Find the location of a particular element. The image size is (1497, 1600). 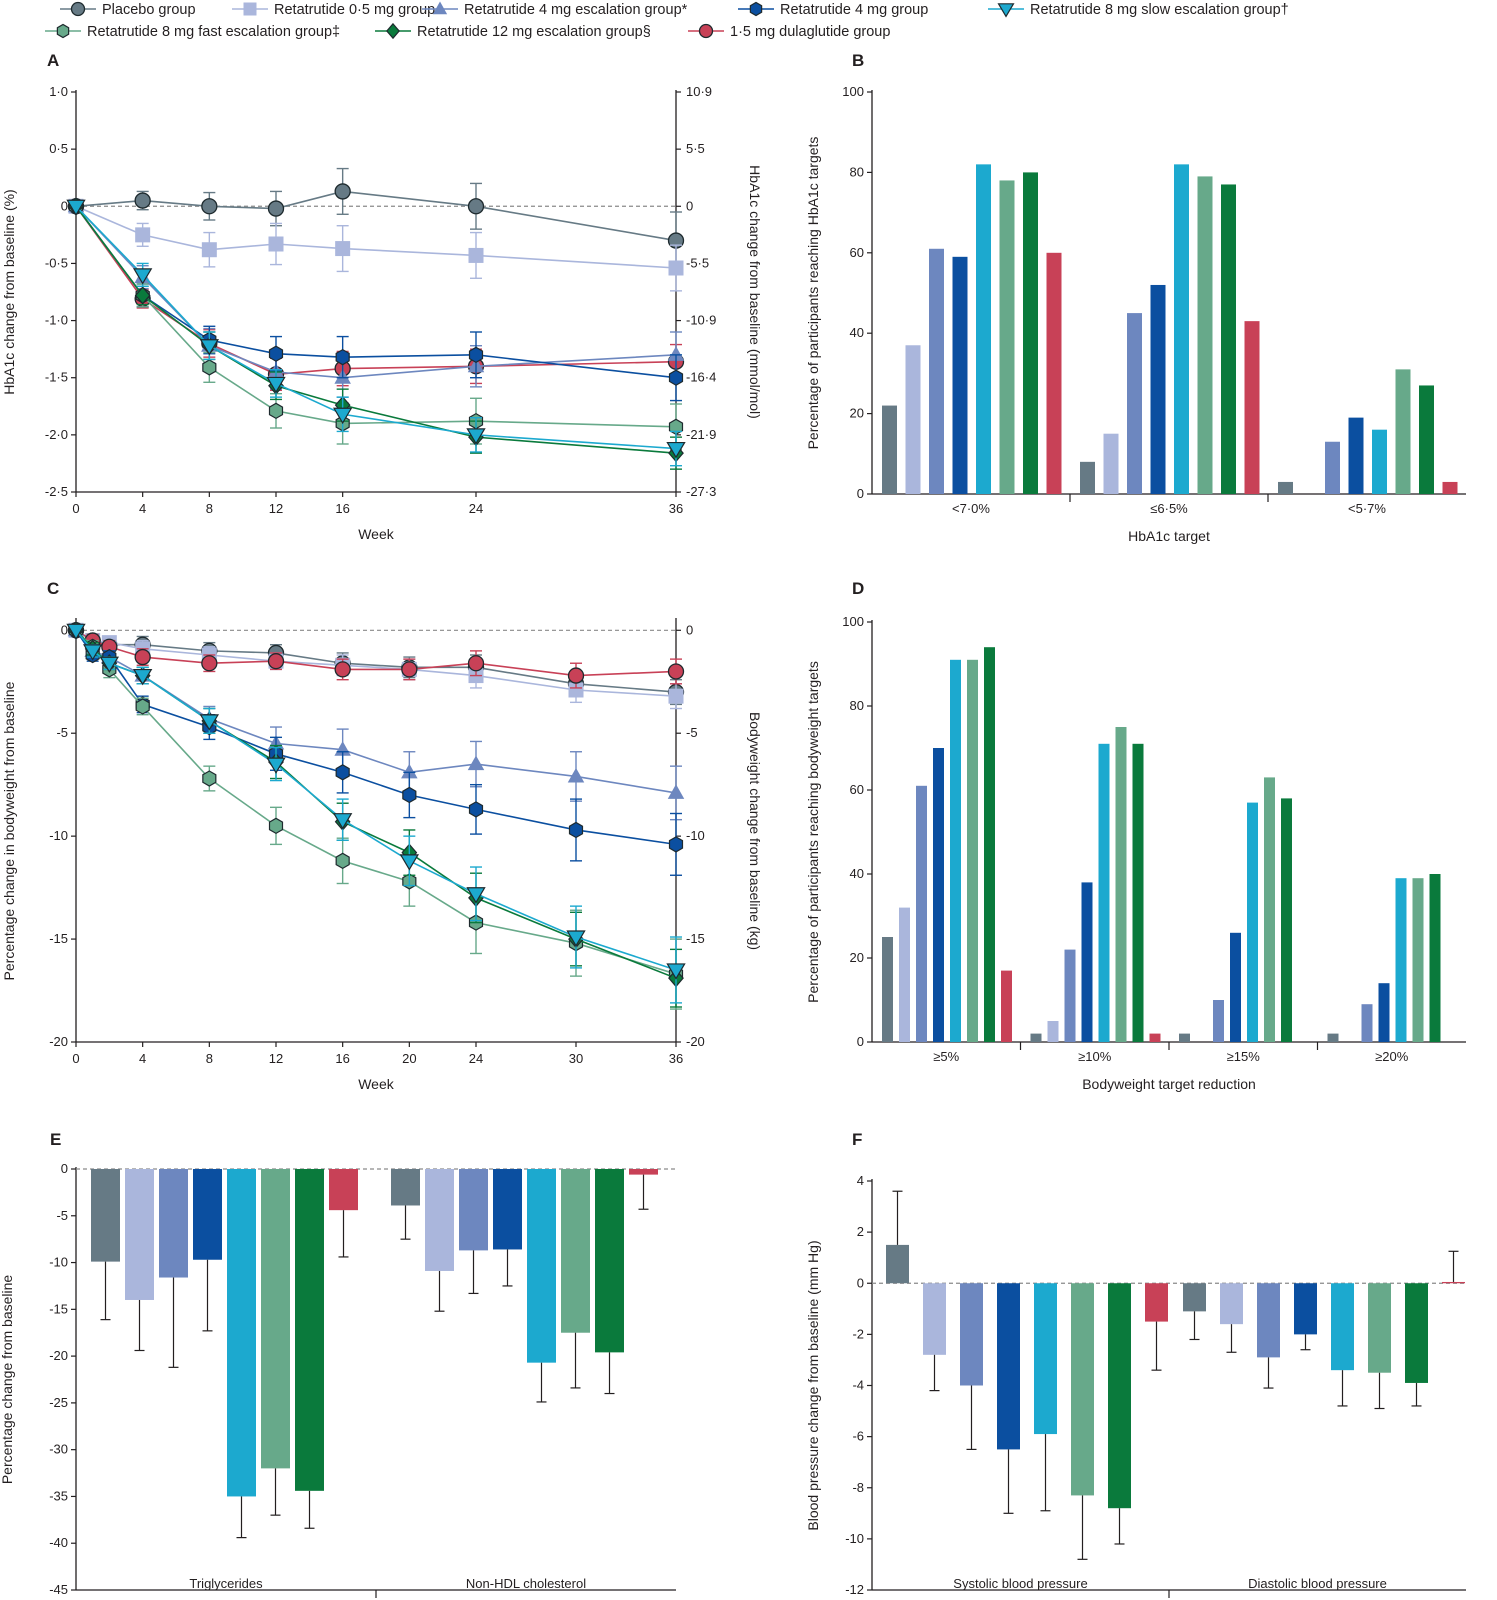

x-tick-label: 24 is located at coordinates (476, 508).